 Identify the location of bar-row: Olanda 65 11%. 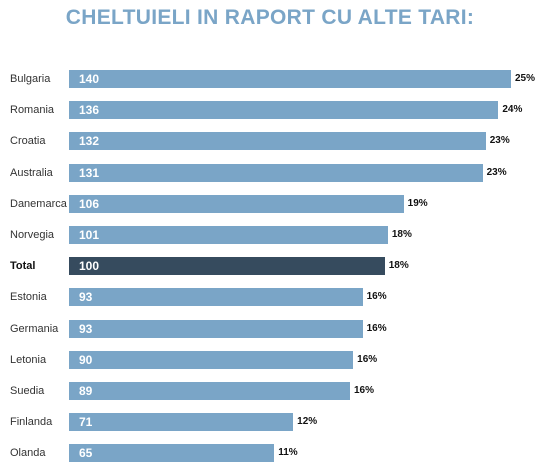
(270, 453).